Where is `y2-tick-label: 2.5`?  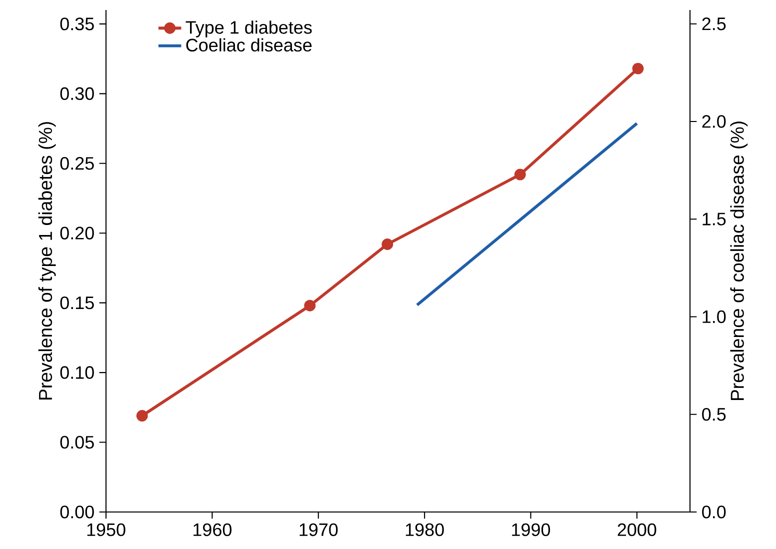
y2-tick-label: 2.5 is located at coordinates (714, 23).